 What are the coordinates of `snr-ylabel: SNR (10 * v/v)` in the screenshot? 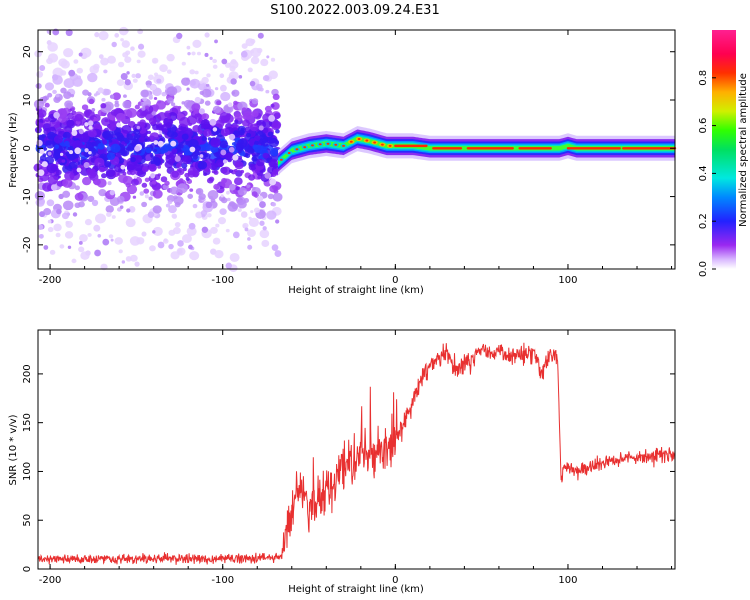 It's located at (13, 449).